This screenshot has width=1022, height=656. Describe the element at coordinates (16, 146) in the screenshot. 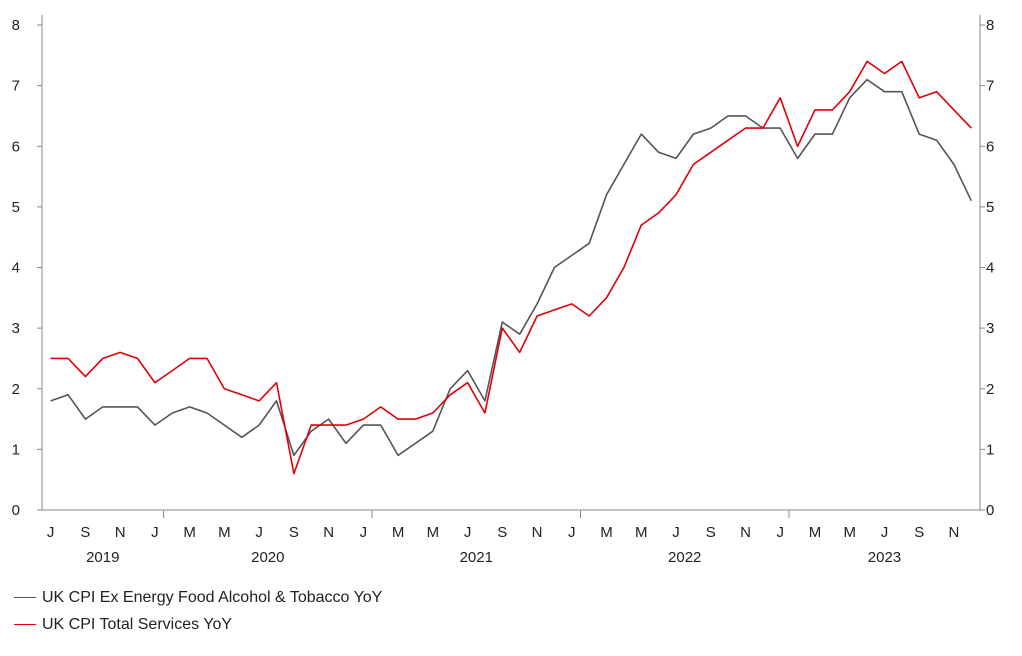

I see `y-tick-label-left: 6` at that location.